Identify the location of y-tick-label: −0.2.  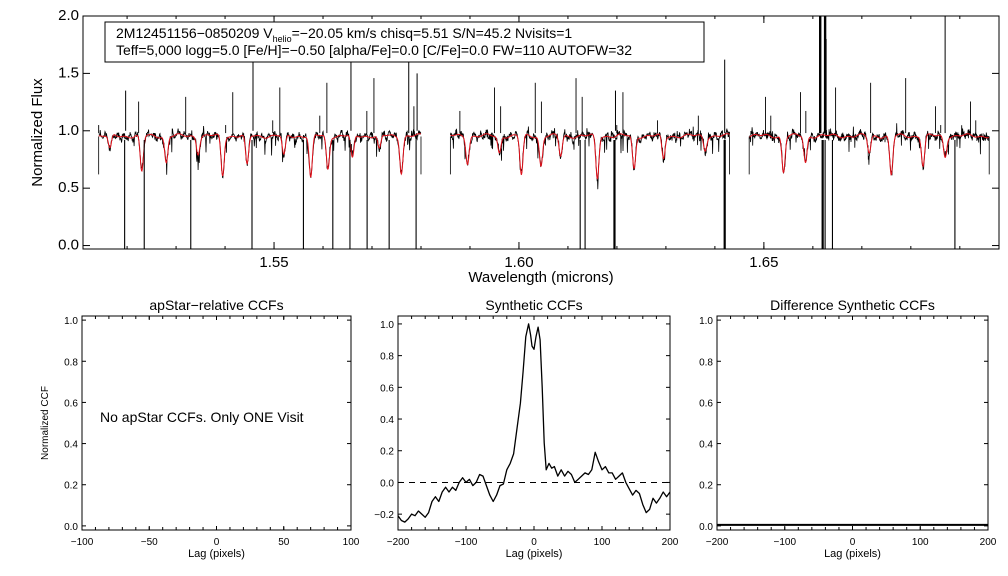
(384, 515).